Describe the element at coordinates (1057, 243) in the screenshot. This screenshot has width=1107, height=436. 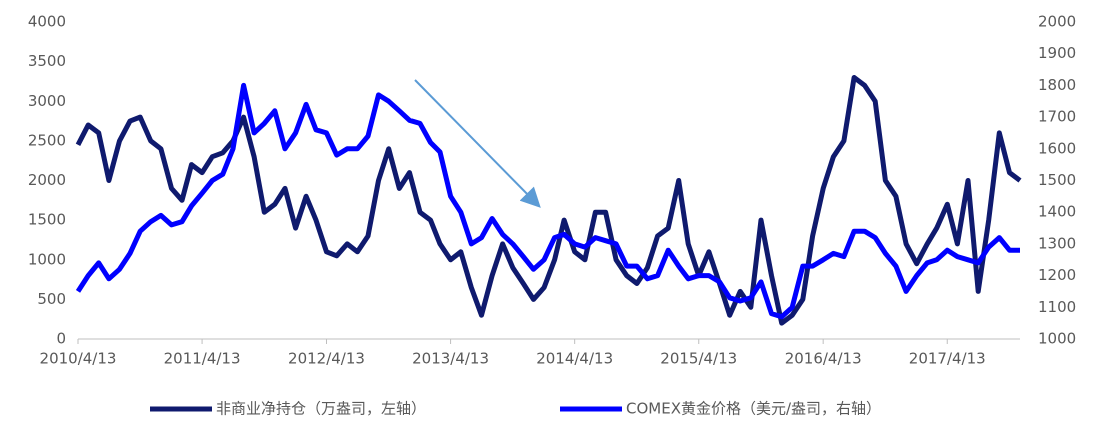
I see `y2-tick-label: 1300` at that location.